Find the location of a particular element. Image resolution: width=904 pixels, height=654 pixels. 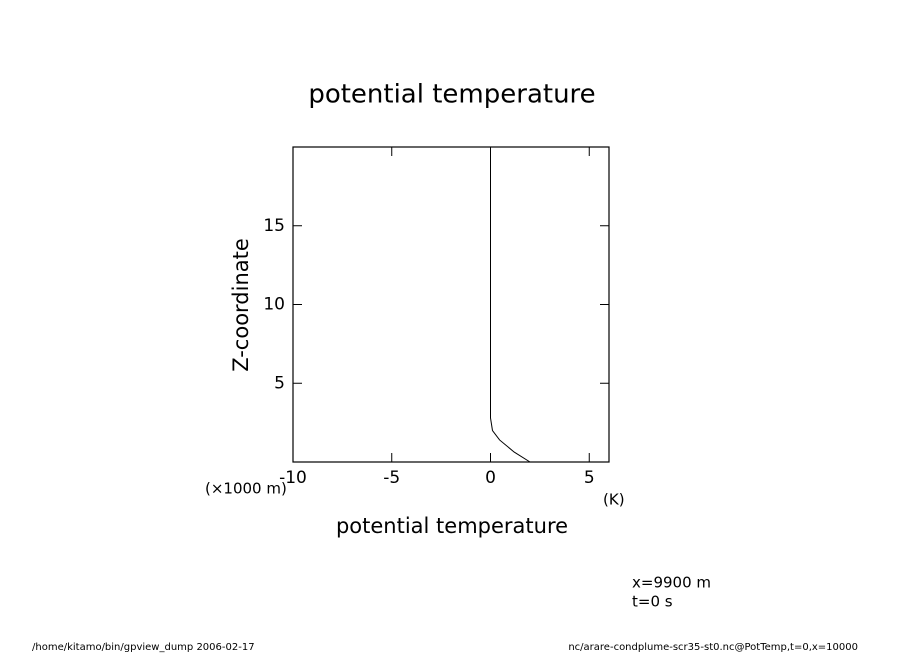

annotation: x=9900 m is located at coordinates (671, 583).